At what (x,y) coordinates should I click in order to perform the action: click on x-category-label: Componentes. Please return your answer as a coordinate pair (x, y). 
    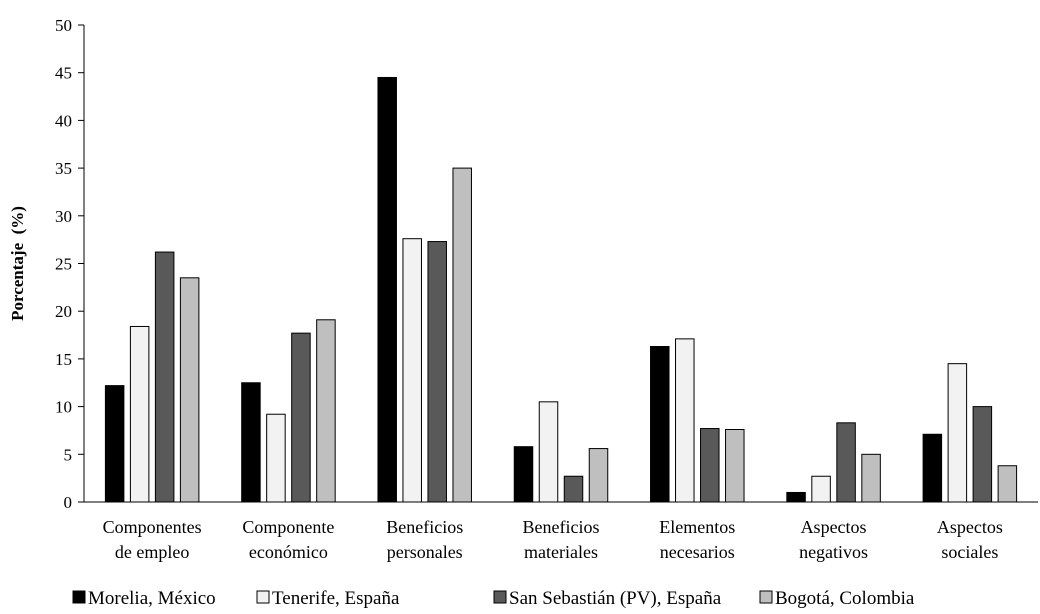
    Looking at the image, I should click on (152, 527).